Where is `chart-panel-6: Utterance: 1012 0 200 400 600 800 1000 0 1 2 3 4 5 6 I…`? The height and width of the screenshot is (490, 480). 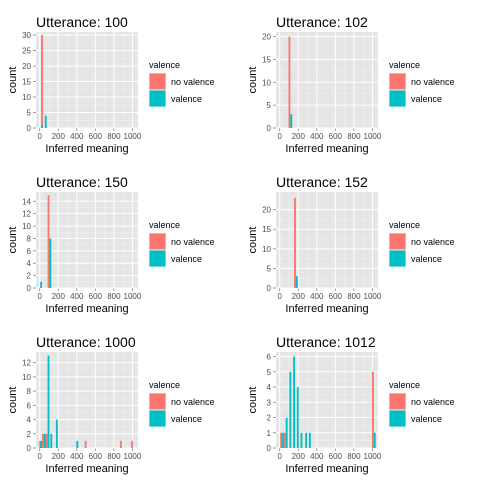
chart-panel-6: Utterance: 1012 0 200 400 600 800 1000 0 1 2 3 4 5 6 I… is located at coordinates (351, 404).